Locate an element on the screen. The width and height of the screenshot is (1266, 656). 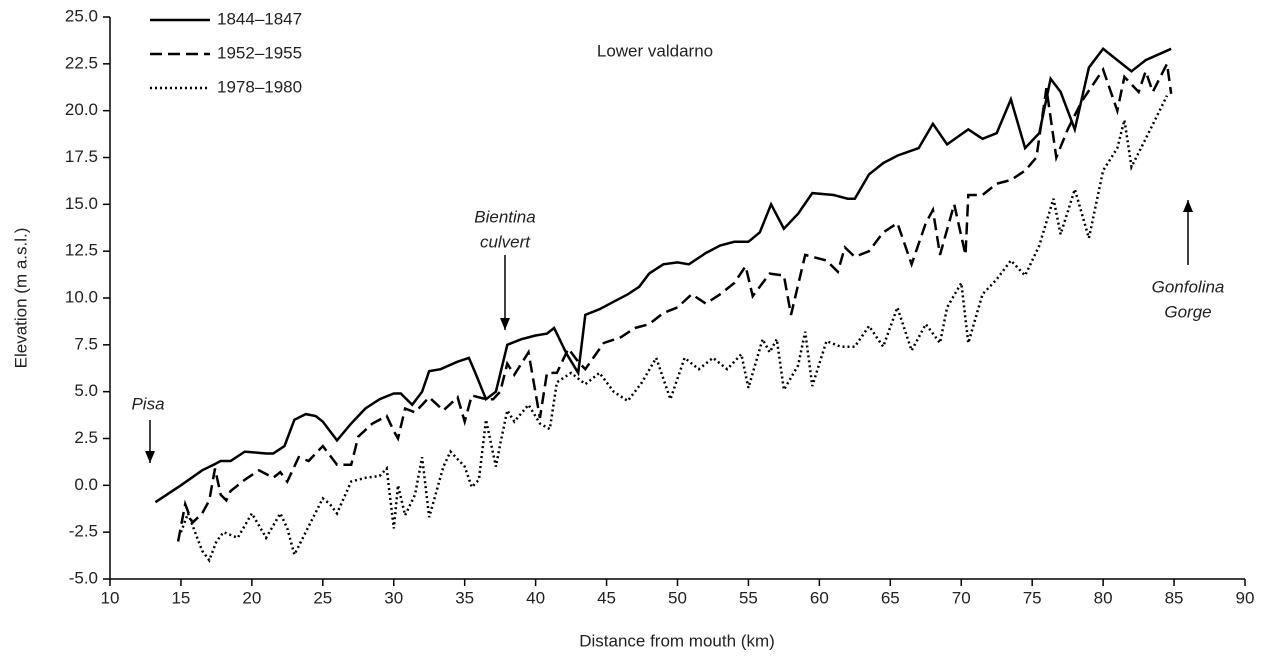
x-tick-label: 25 is located at coordinates (322, 597).